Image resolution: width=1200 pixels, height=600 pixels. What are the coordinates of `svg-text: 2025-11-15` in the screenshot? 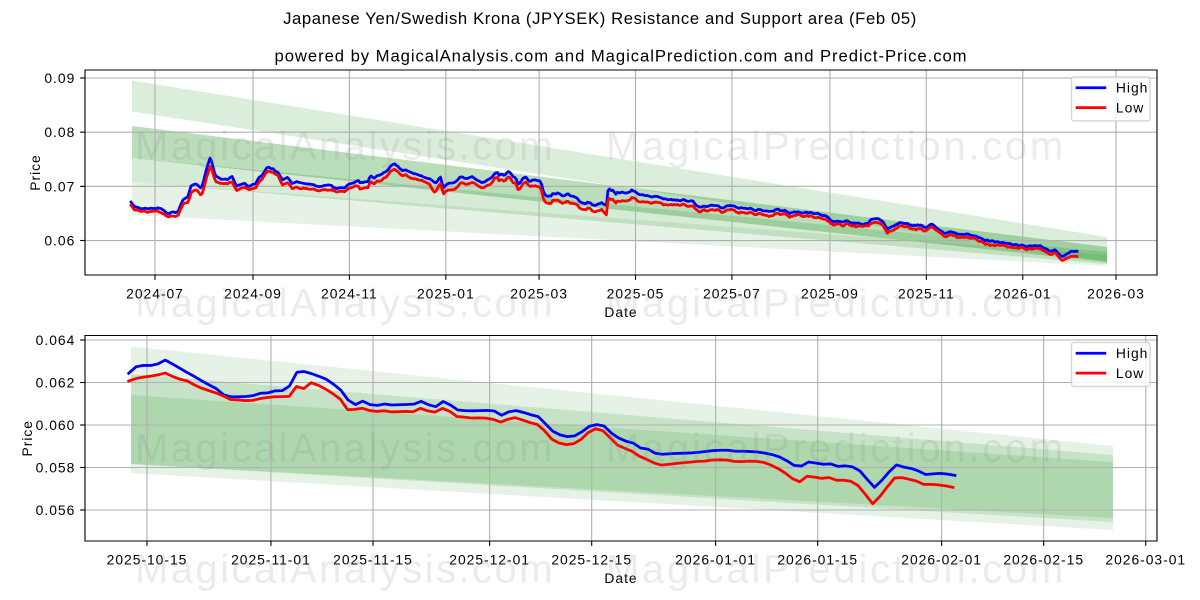 It's located at (373, 559).